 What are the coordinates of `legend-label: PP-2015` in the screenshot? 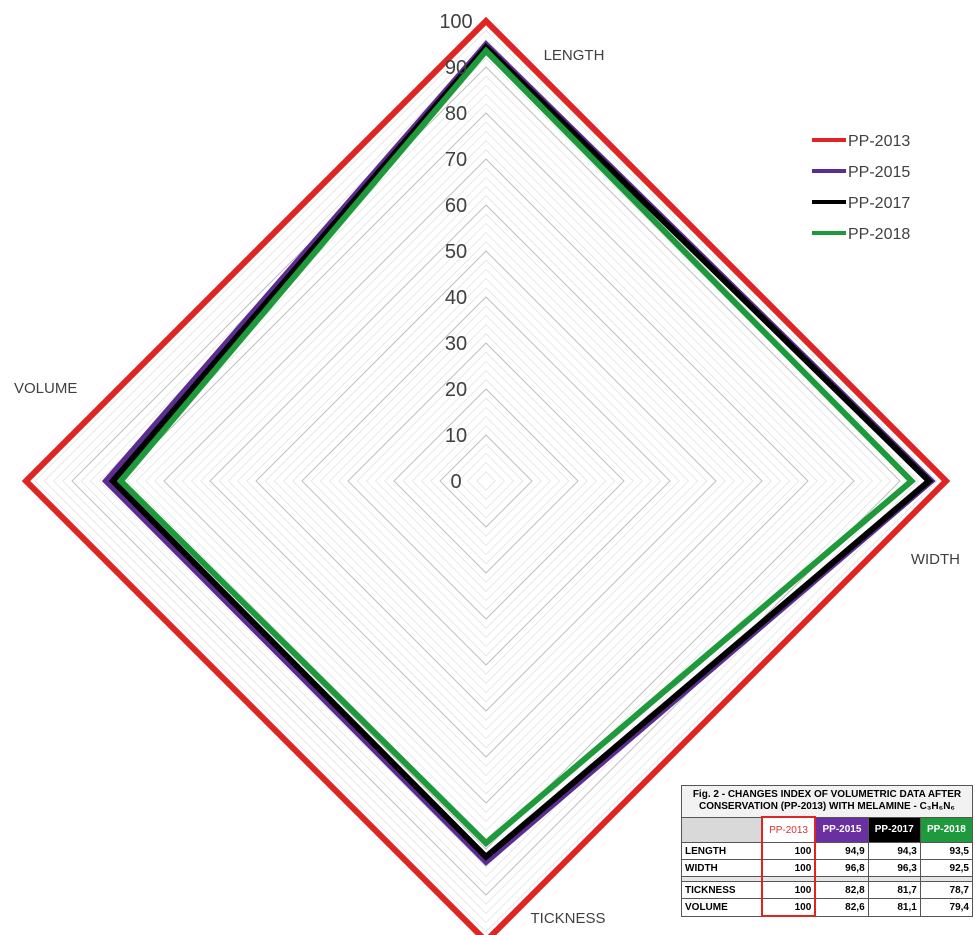 It's located at (879, 172).